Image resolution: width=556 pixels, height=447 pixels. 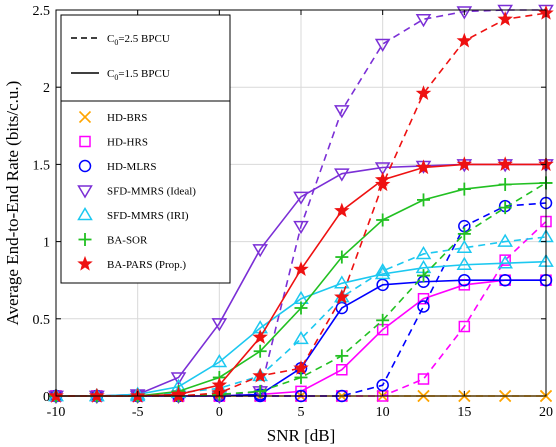 I want to click on legend-label: BA-PARS (Prop.), so click(x=146, y=265).